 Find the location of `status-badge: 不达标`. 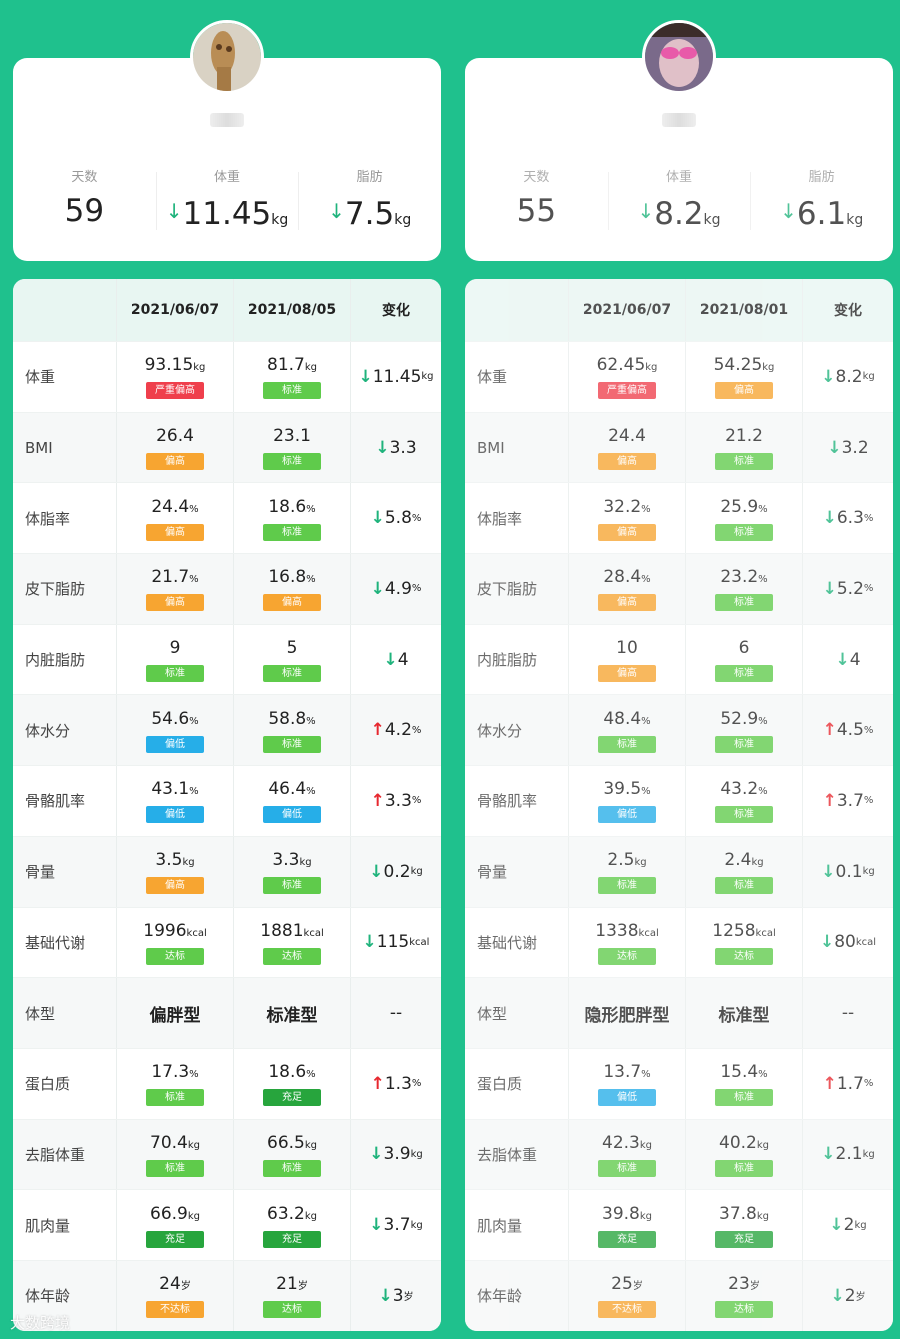

status-badge: 不达标 is located at coordinates (627, 1310).